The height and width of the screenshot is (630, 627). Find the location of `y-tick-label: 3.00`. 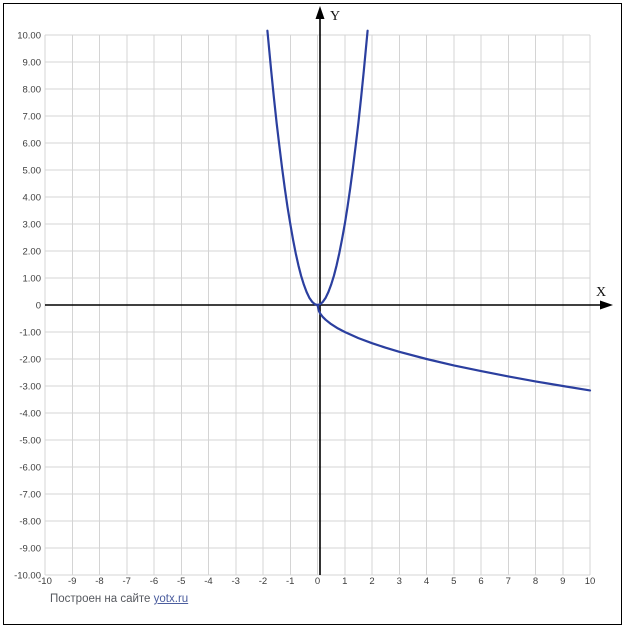

y-tick-label: 3.00 is located at coordinates (32, 225).